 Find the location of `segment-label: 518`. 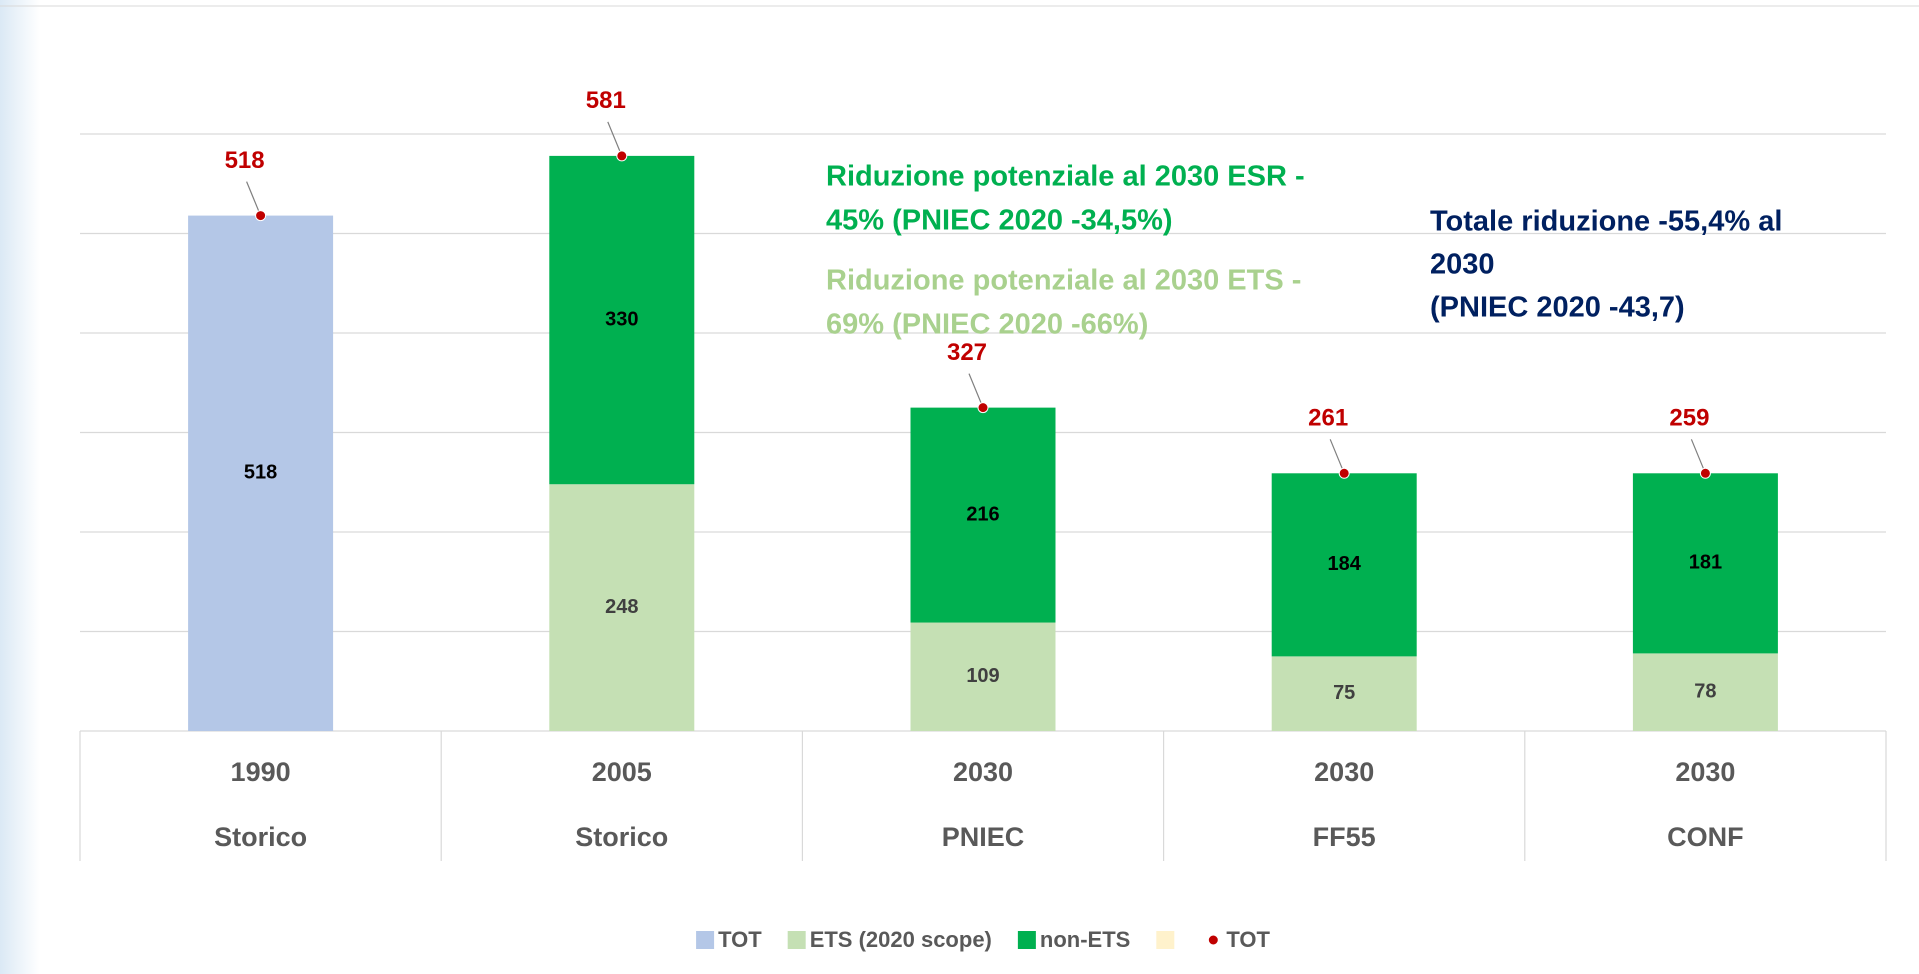

segment-label: 518 is located at coordinates (260, 473).